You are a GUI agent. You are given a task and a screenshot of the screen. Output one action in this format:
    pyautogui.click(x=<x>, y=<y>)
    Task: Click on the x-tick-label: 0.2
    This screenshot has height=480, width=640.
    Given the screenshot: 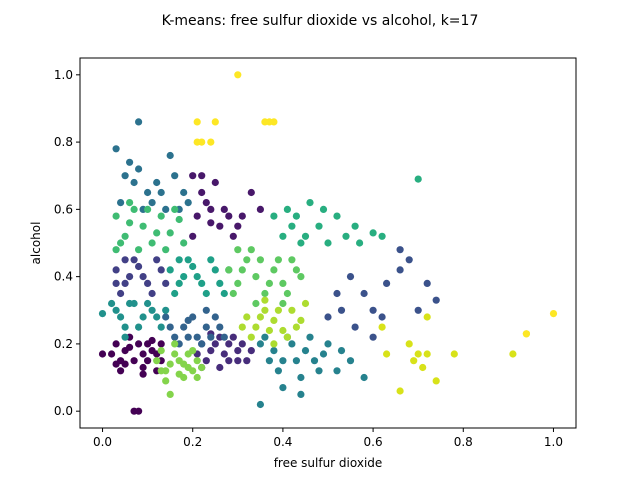 What is the action you would take?
    pyautogui.click(x=192, y=442)
    